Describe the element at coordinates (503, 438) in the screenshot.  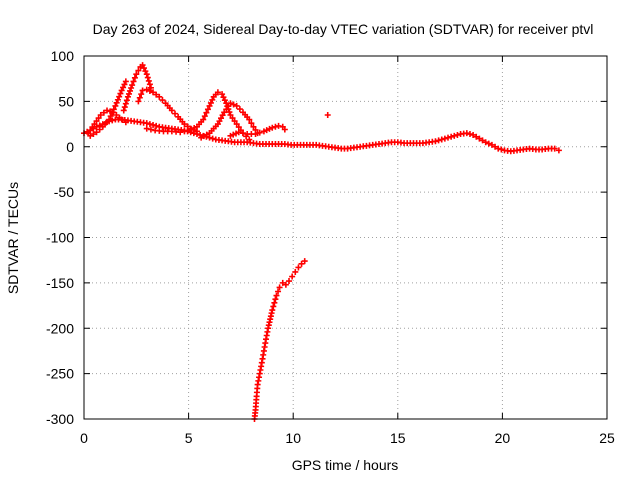
I see `x-tick-label: 20` at that location.